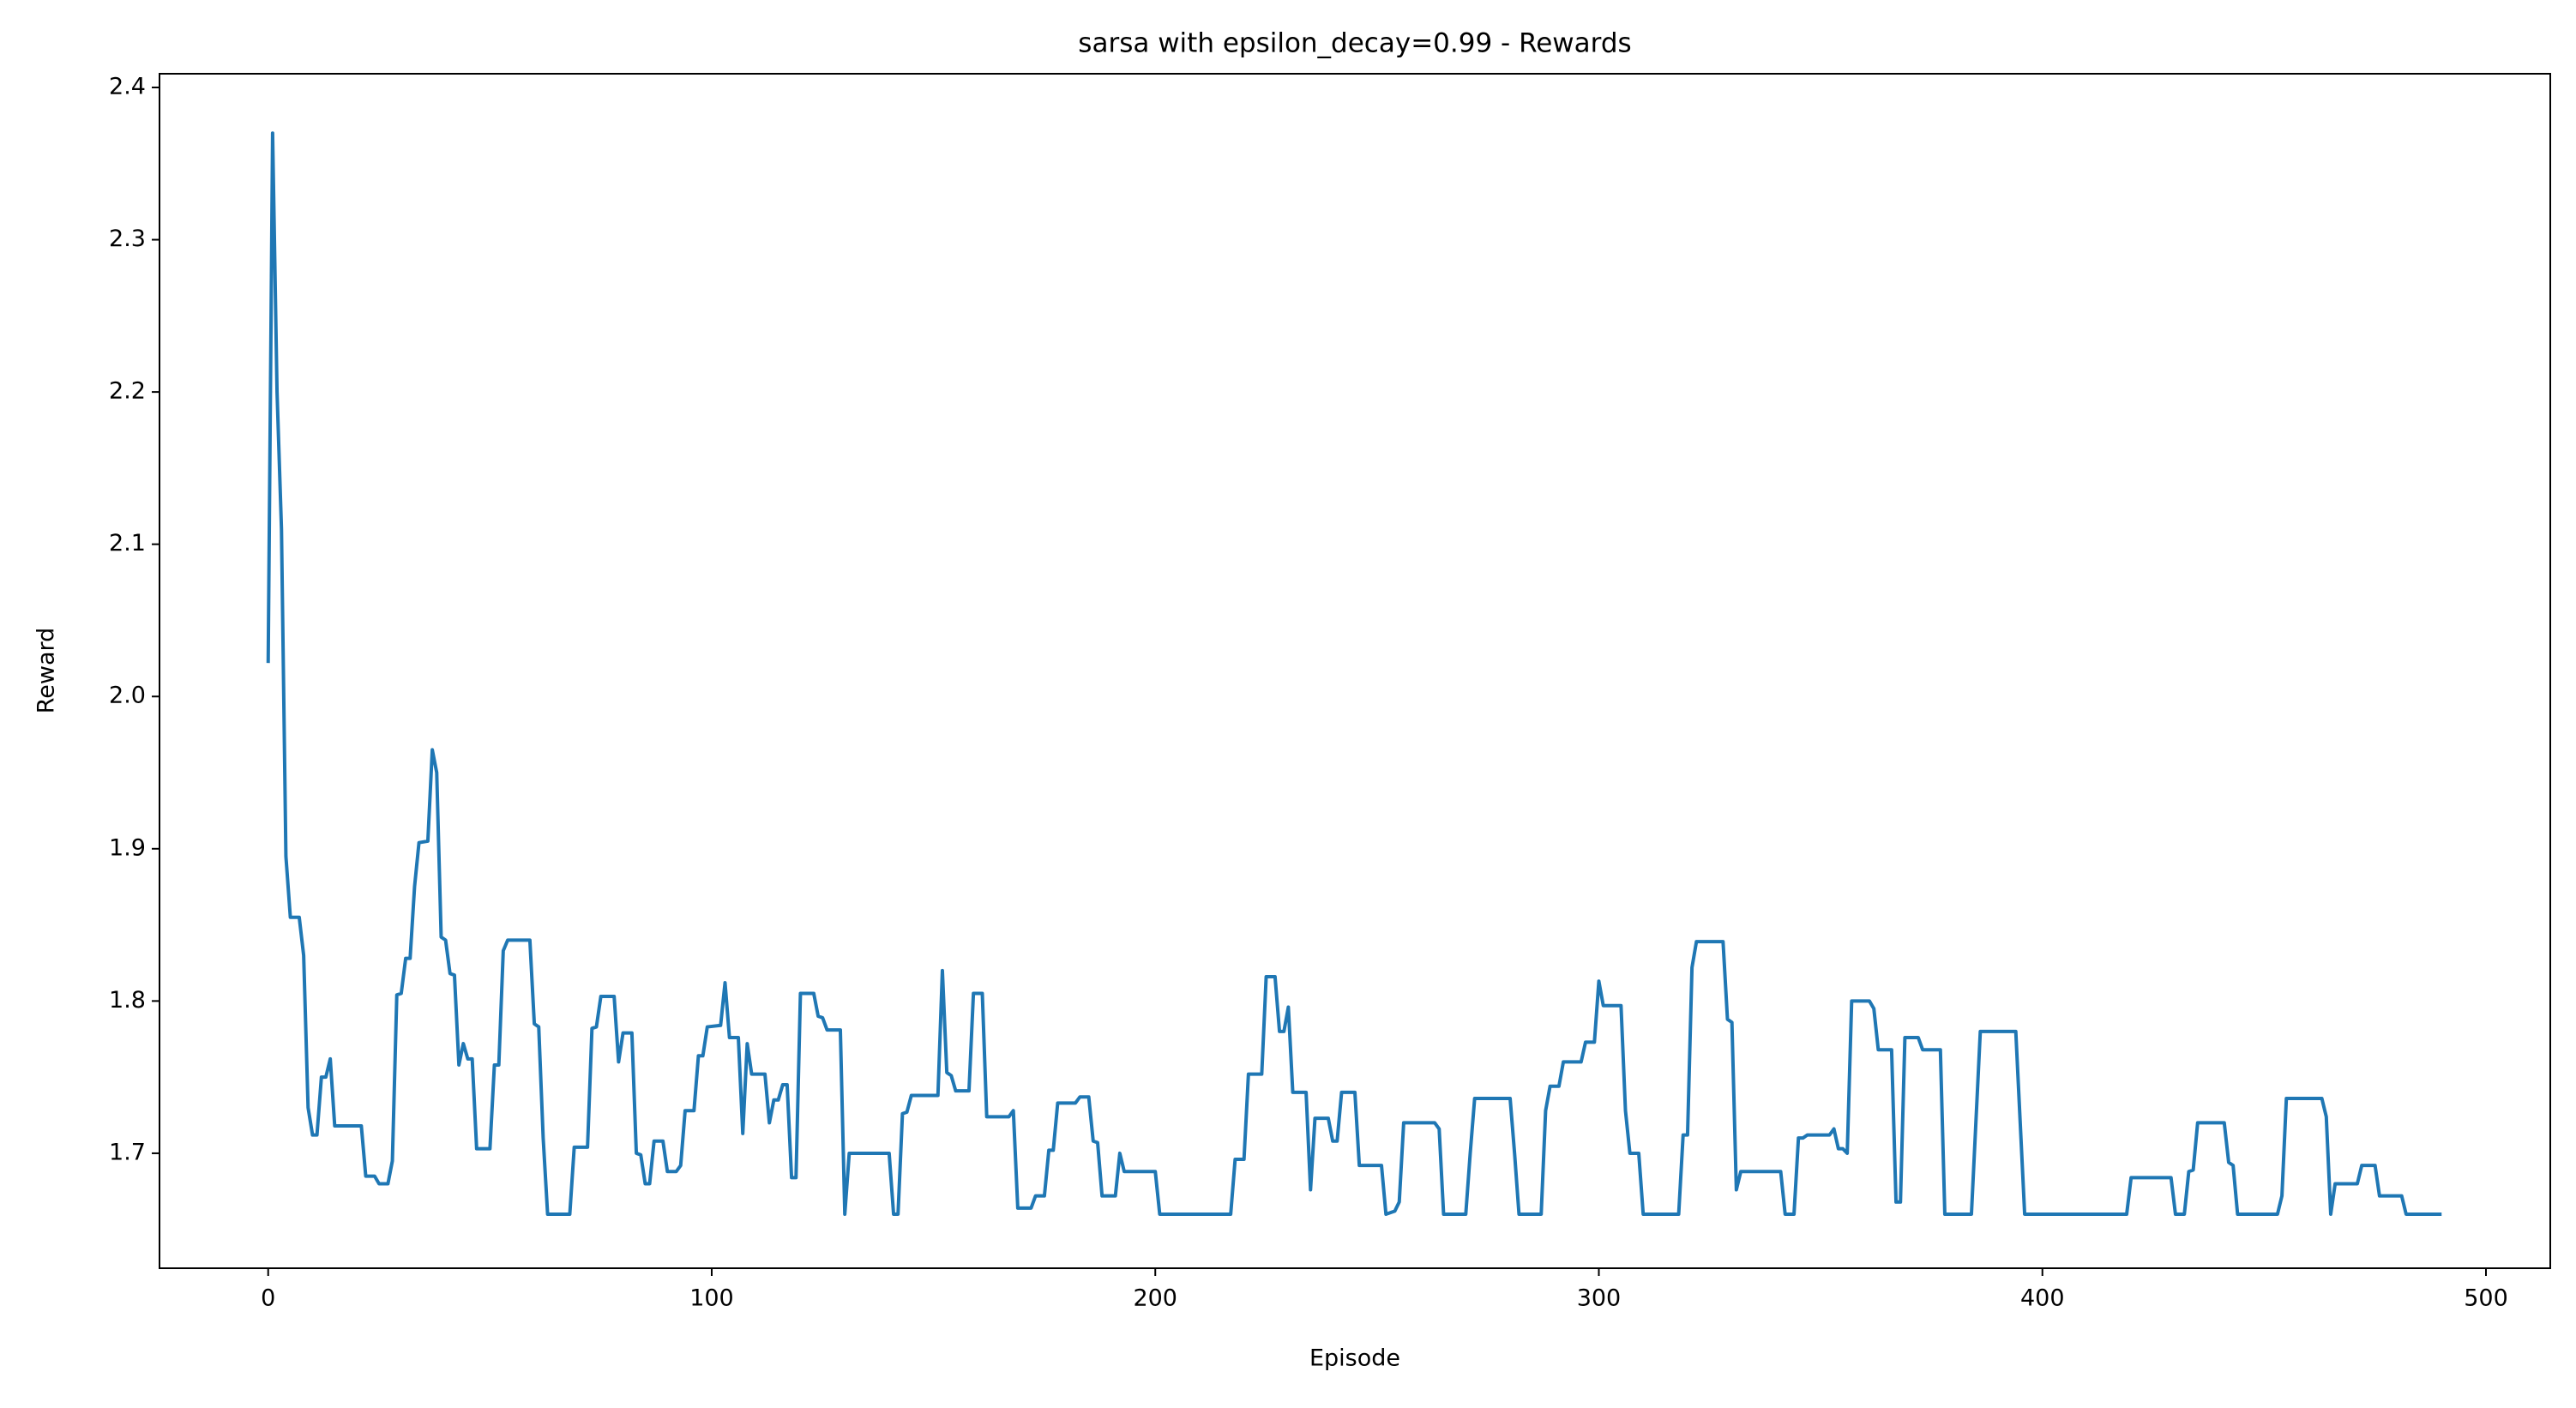 The width and height of the screenshot is (2576, 1408). What do you see at coordinates (128, 1001) in the screenshot?
I see `y-tick-label: 1.8` at bounding box center [128, 1001].